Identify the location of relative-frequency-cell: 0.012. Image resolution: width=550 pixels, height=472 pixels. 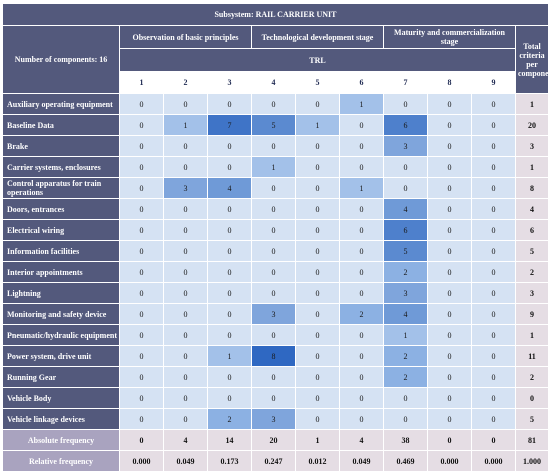
(317, 461).